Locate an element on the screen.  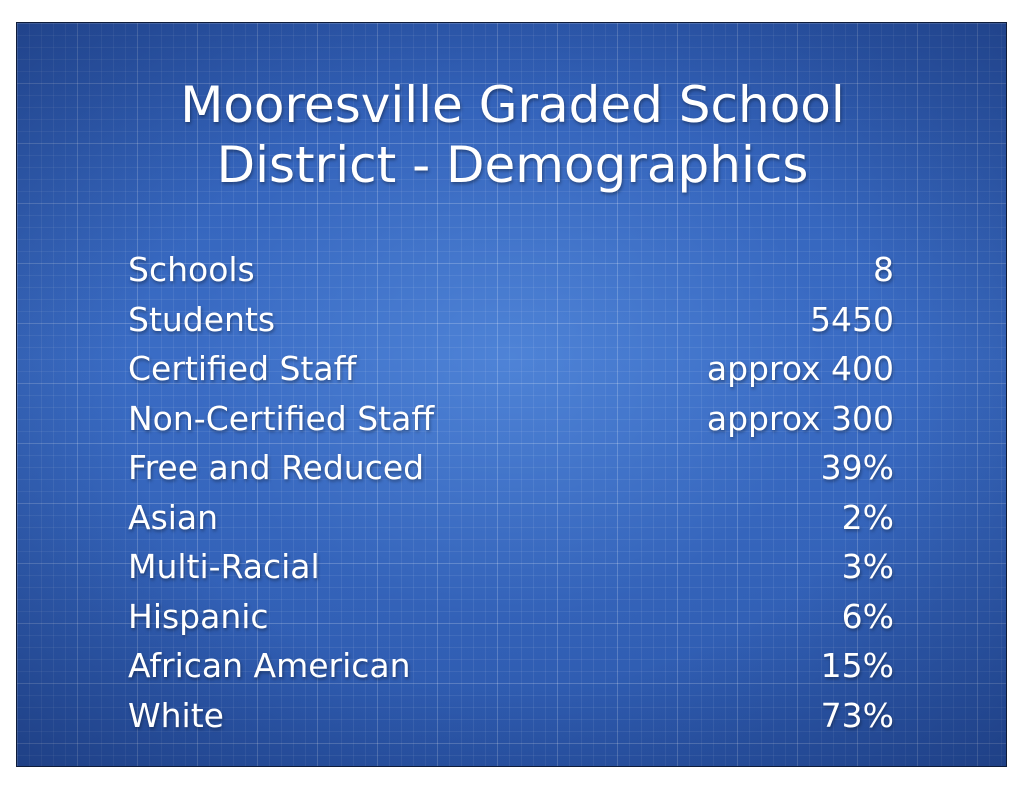
demographics-row-free-and-reduced: Free and Reduced 39% is located at coordinates (511, 468).